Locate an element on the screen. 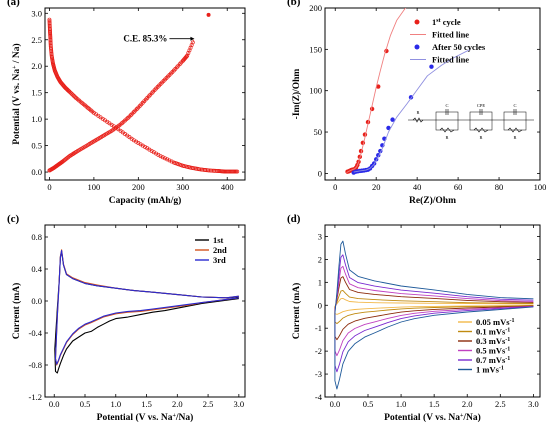 Image resolution: width=550 pixels, height=434 pixels. plot-frame-c is located at coordinates (145, 311).